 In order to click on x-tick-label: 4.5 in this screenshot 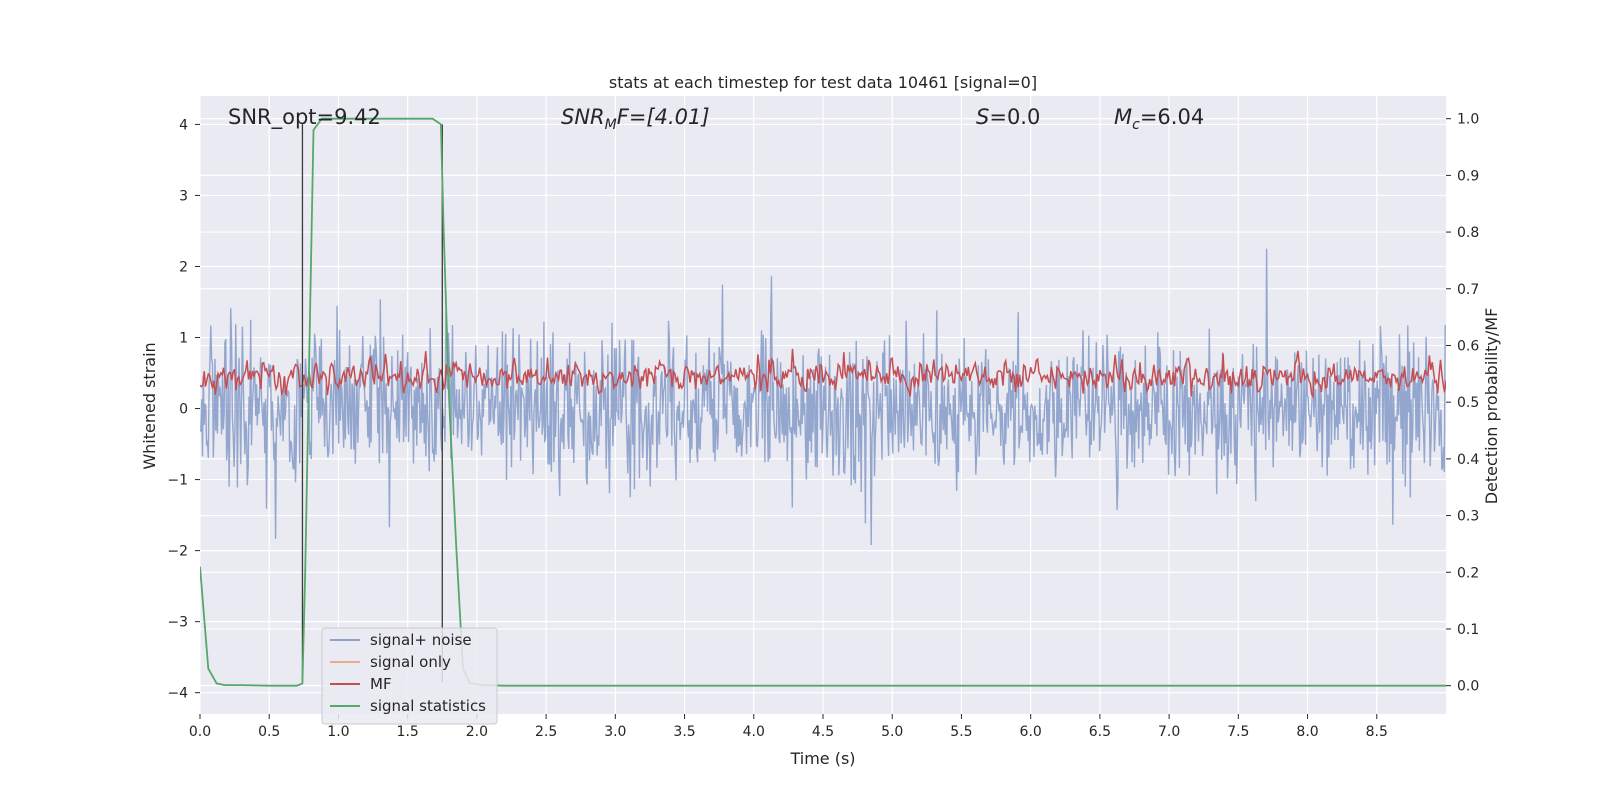, I will do `click(823, 732)`.